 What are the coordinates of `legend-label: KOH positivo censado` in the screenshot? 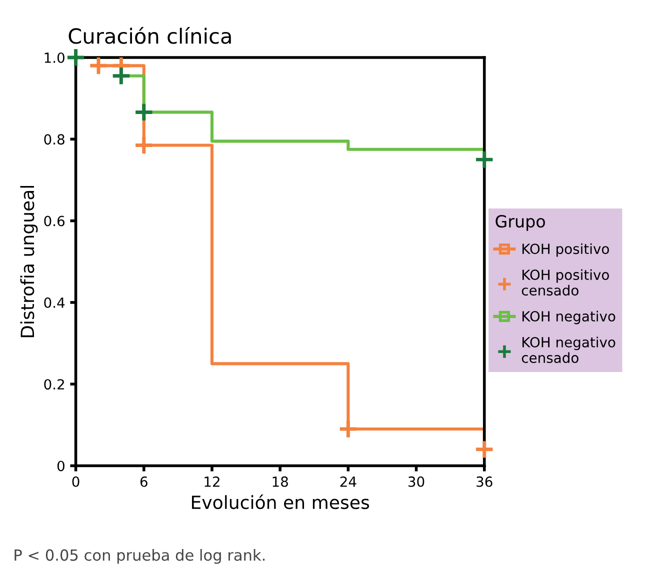 It's located at (565, 282).